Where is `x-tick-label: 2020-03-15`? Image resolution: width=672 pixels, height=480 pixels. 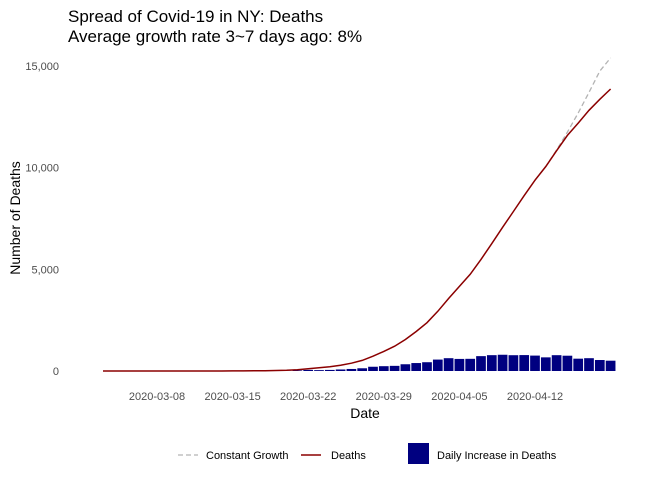
x-tick-label: 2020-03-15 is located at coordinates (232, 397).